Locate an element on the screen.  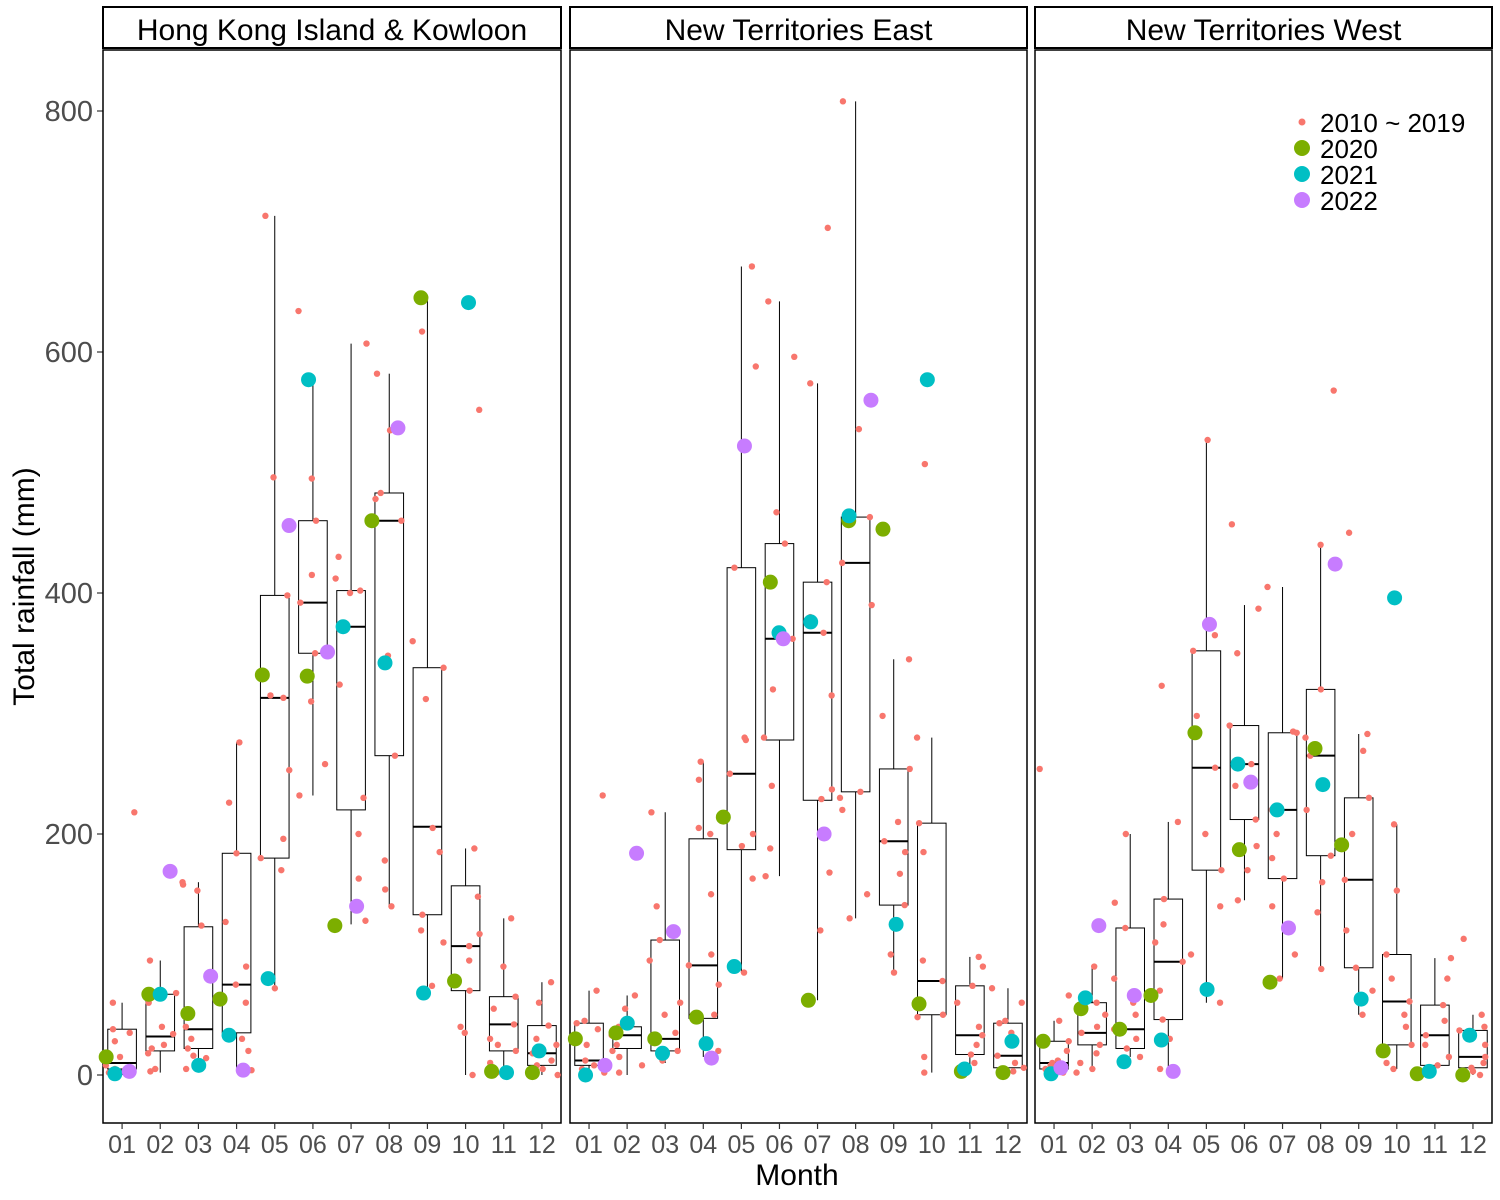
x-tick-label: 08 is located at coordinates (1321, 1145).